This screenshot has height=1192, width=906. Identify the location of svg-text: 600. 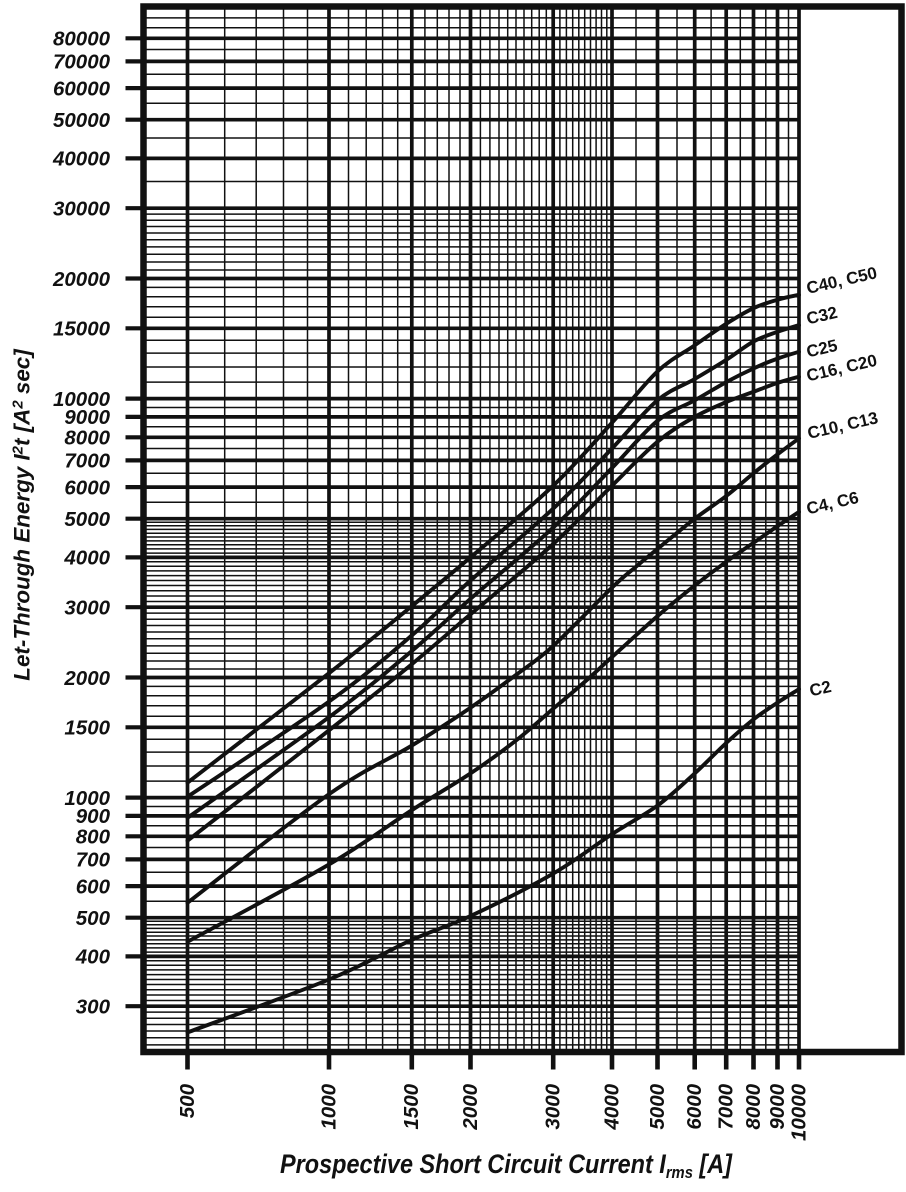
(93, 886).